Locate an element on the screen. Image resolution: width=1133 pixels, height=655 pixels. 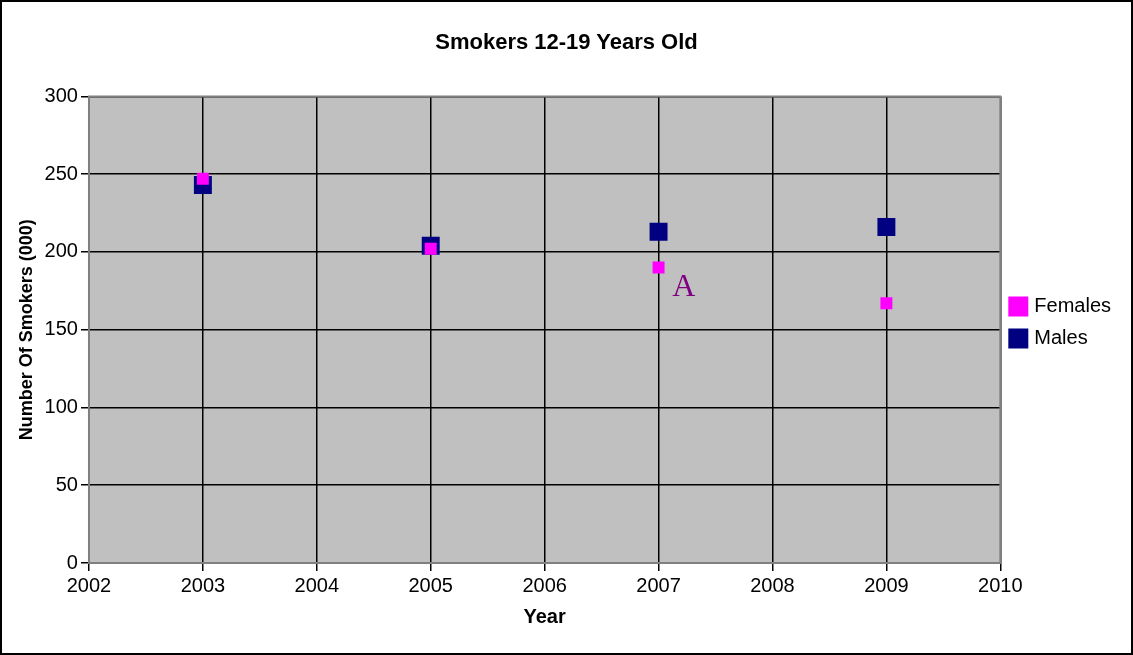
legend-label: Females is located at coordinates (1073, 305).